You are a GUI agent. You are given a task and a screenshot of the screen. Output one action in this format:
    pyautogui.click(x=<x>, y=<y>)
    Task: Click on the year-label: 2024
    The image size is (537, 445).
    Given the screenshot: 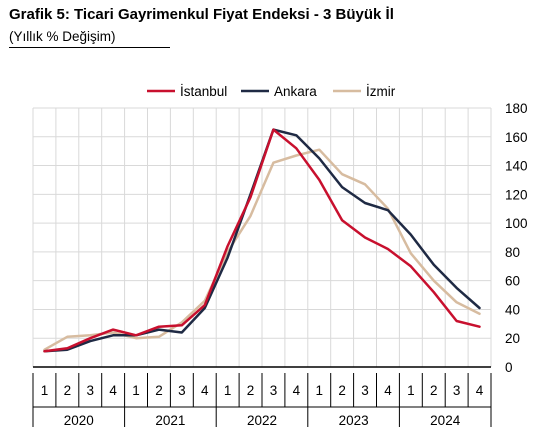 What is the action you would take?
    pyautogui.click(x=445, y=420)
    